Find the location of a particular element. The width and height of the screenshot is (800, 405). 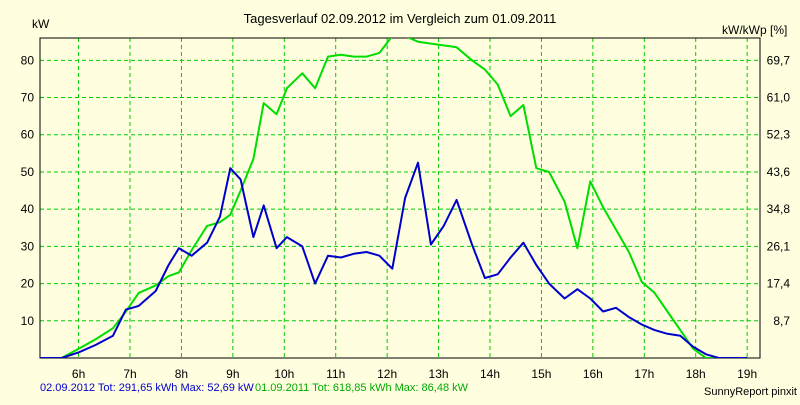

y-right-tick-label-6: 61,0 is located at coordinates (779, 98).